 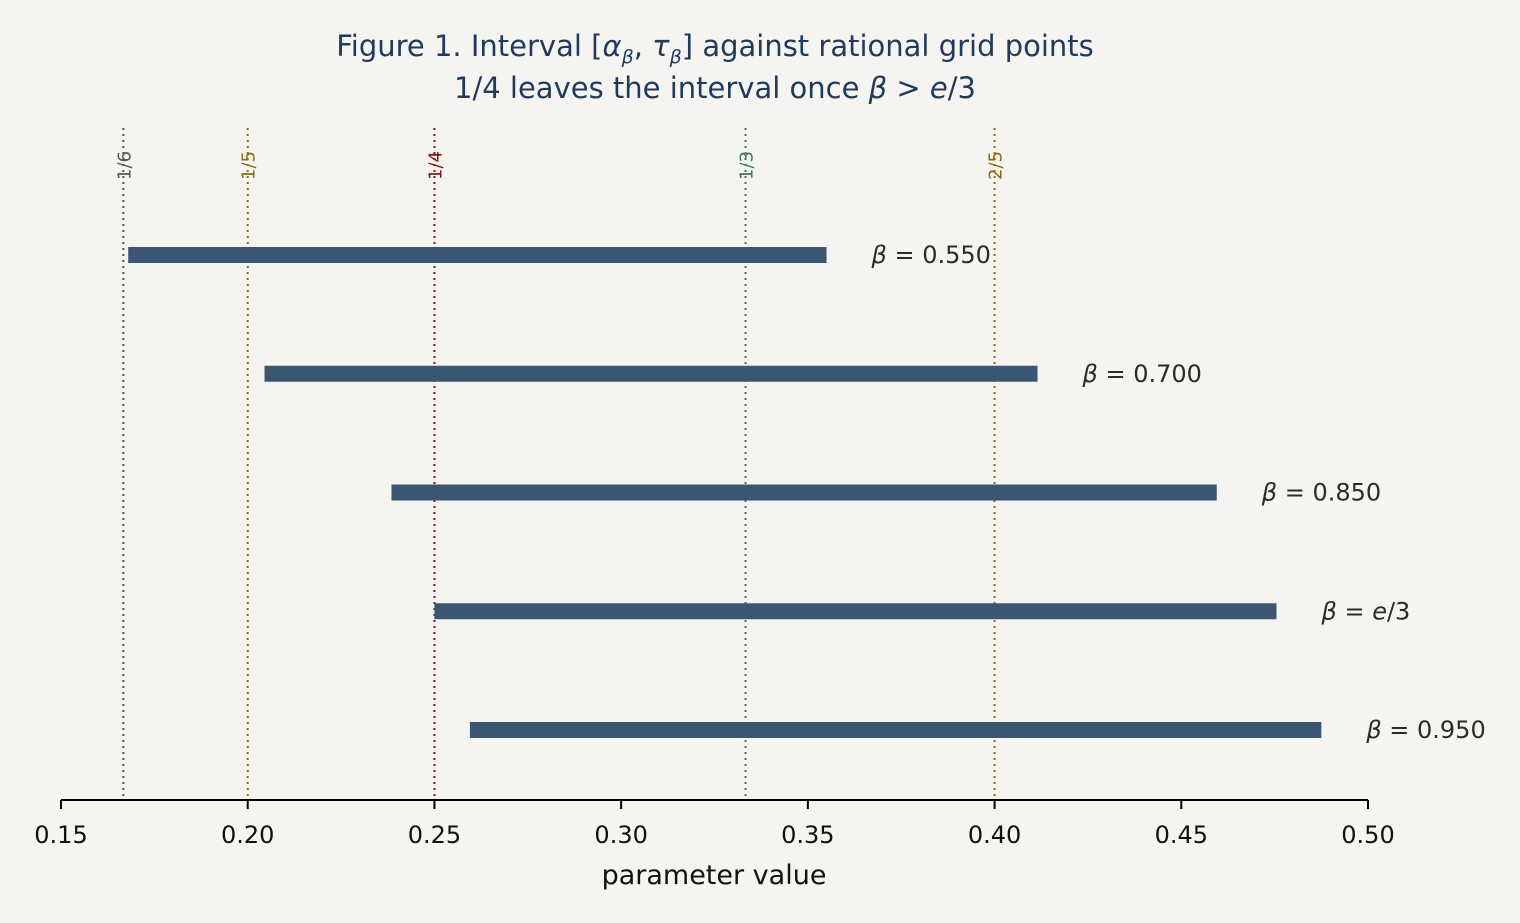 I want to click on x-axis: 0.15 0.20 0.25 0.30 0.35 0.40 0.45 0.50, so click(x=714, y=824).